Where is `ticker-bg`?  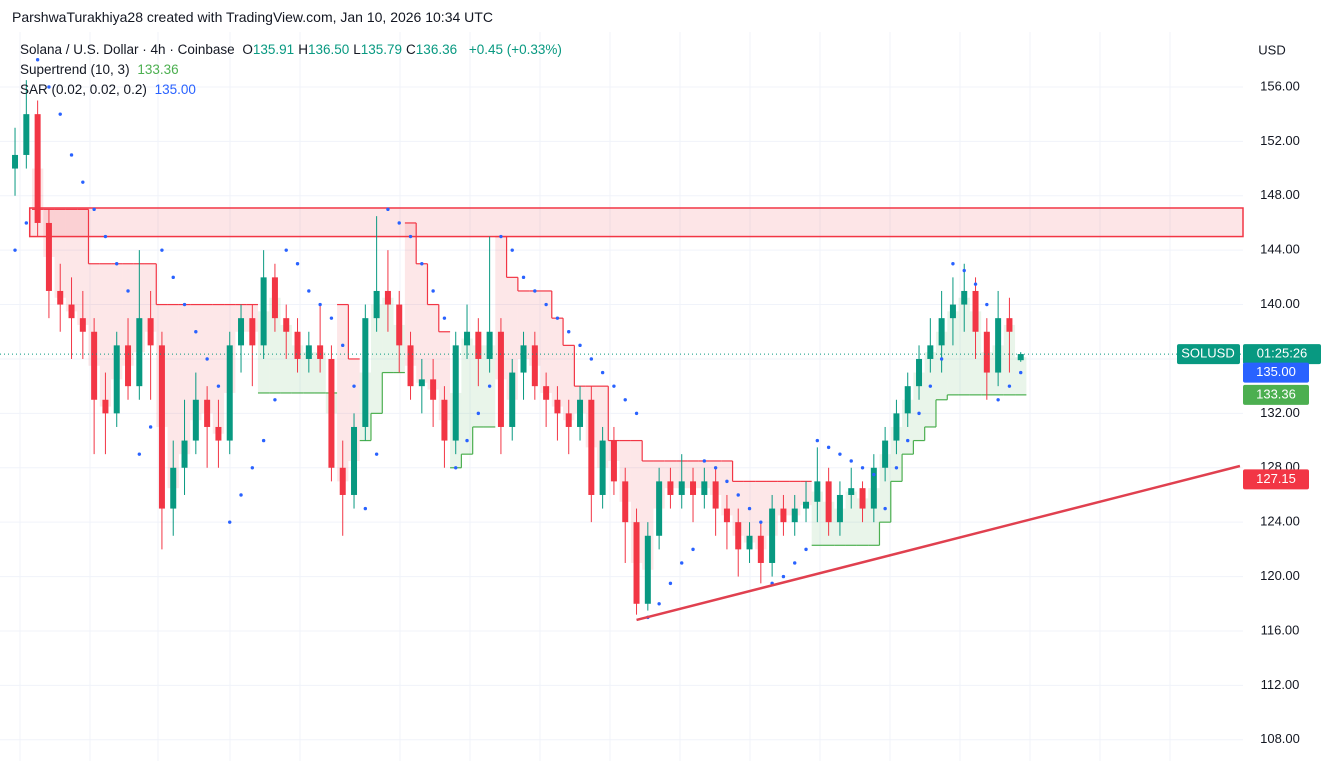
ticker-bg is located at coordinates (1208, 354).